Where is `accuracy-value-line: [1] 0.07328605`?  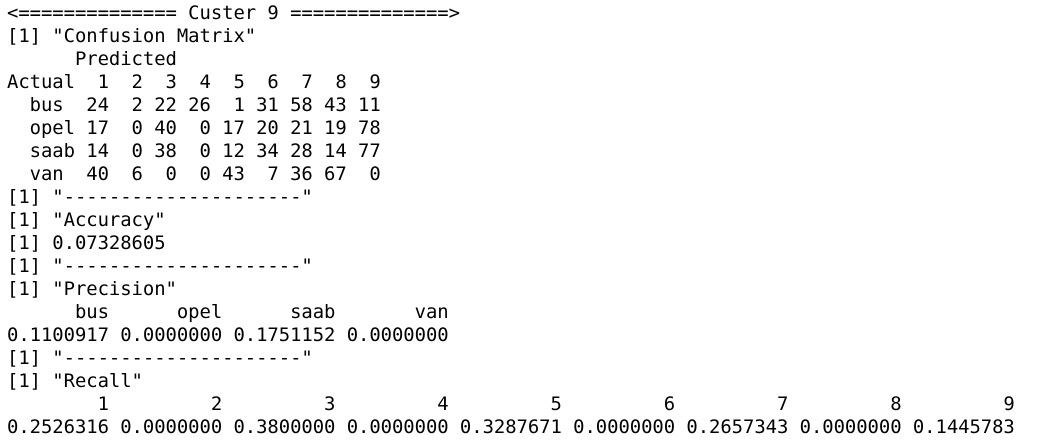 accuracy-value-line: [1] 0.07328605 is located at coordinates (86, 243).